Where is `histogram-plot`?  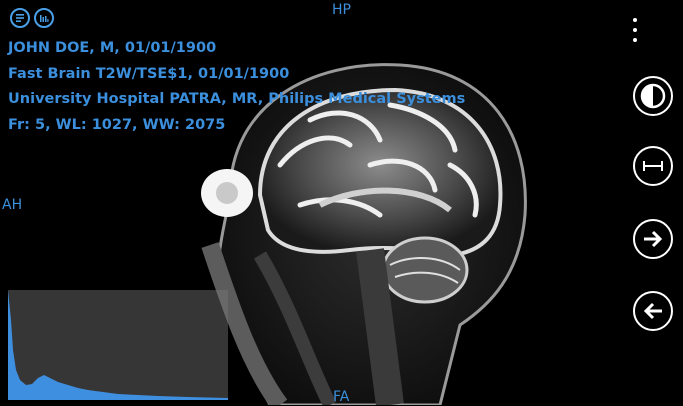 histogram-plot is located at coordinates (118, 345).